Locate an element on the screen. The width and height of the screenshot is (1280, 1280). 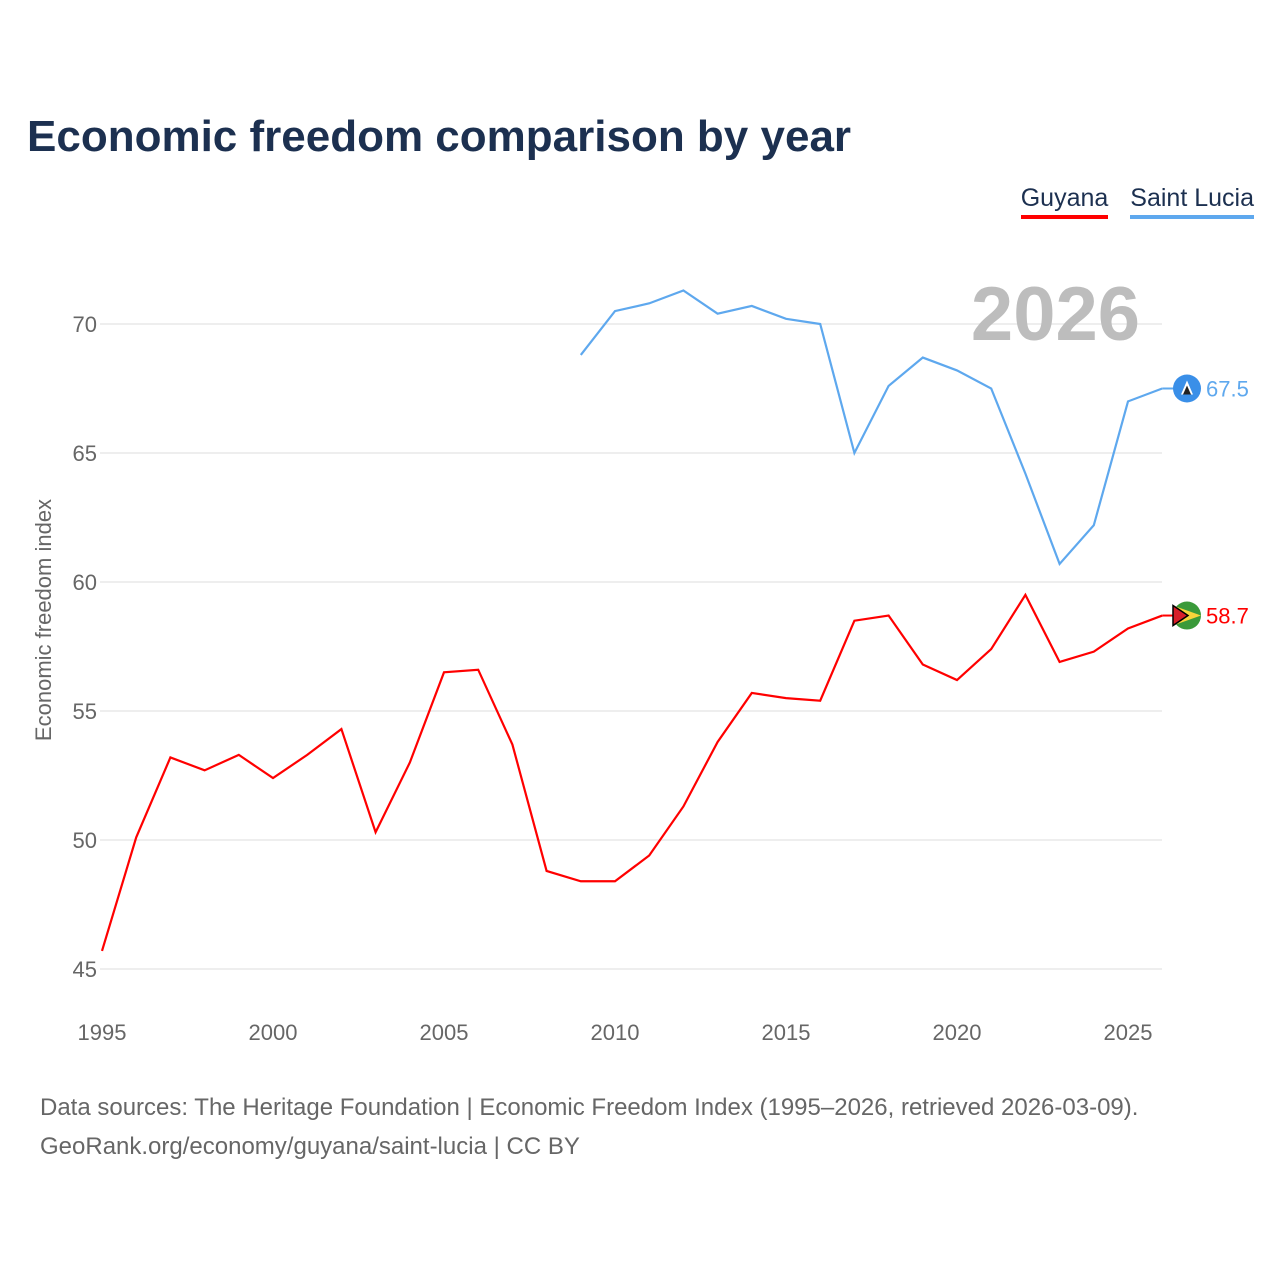
y-tick-label: 60 is located at coordinates (85, 582).